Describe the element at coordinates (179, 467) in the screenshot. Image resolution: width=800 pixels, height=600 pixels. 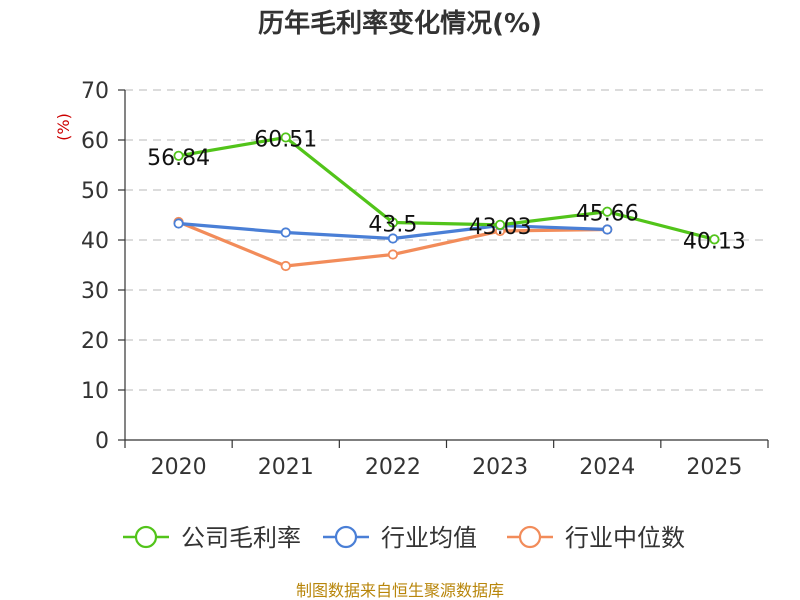
I see `x-tick-label: 2020` at that location.